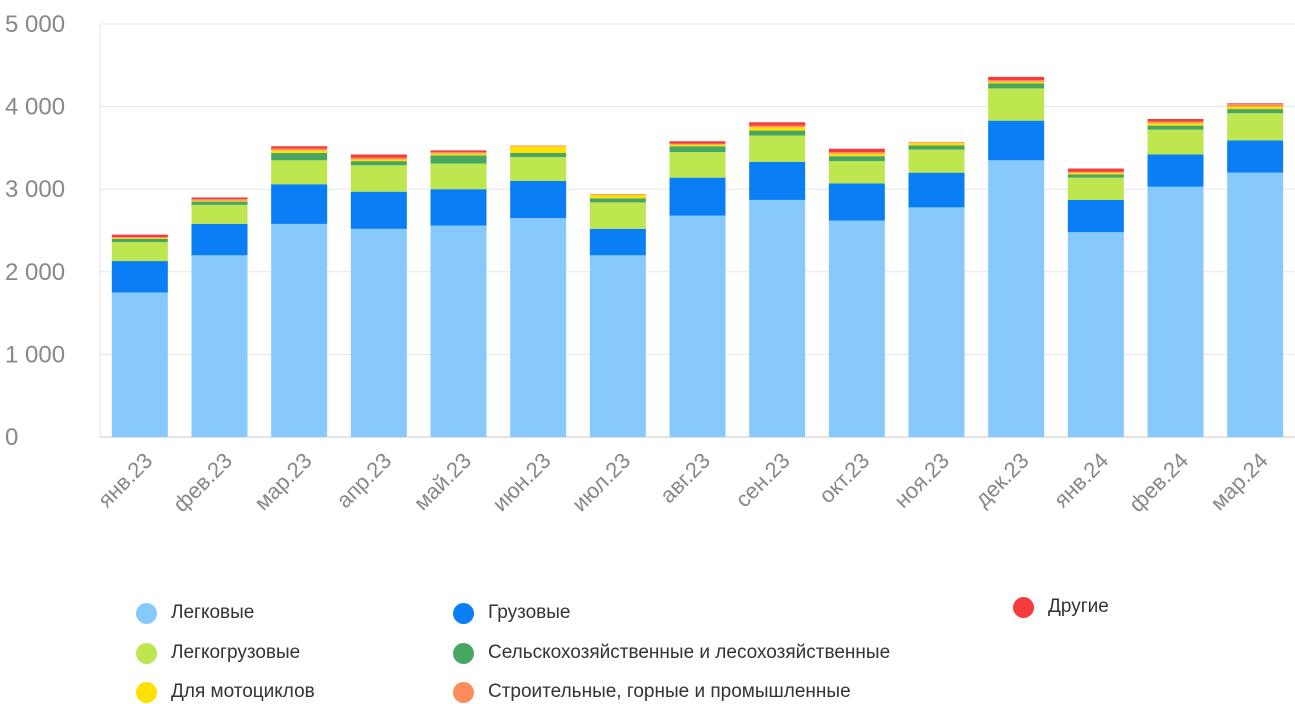 The image size is (1295, 704). What do you see at coordinates (195, 613) in the screenshot?
I see `legend-item-passenger: Легковые` at bounding box center [195, 613].